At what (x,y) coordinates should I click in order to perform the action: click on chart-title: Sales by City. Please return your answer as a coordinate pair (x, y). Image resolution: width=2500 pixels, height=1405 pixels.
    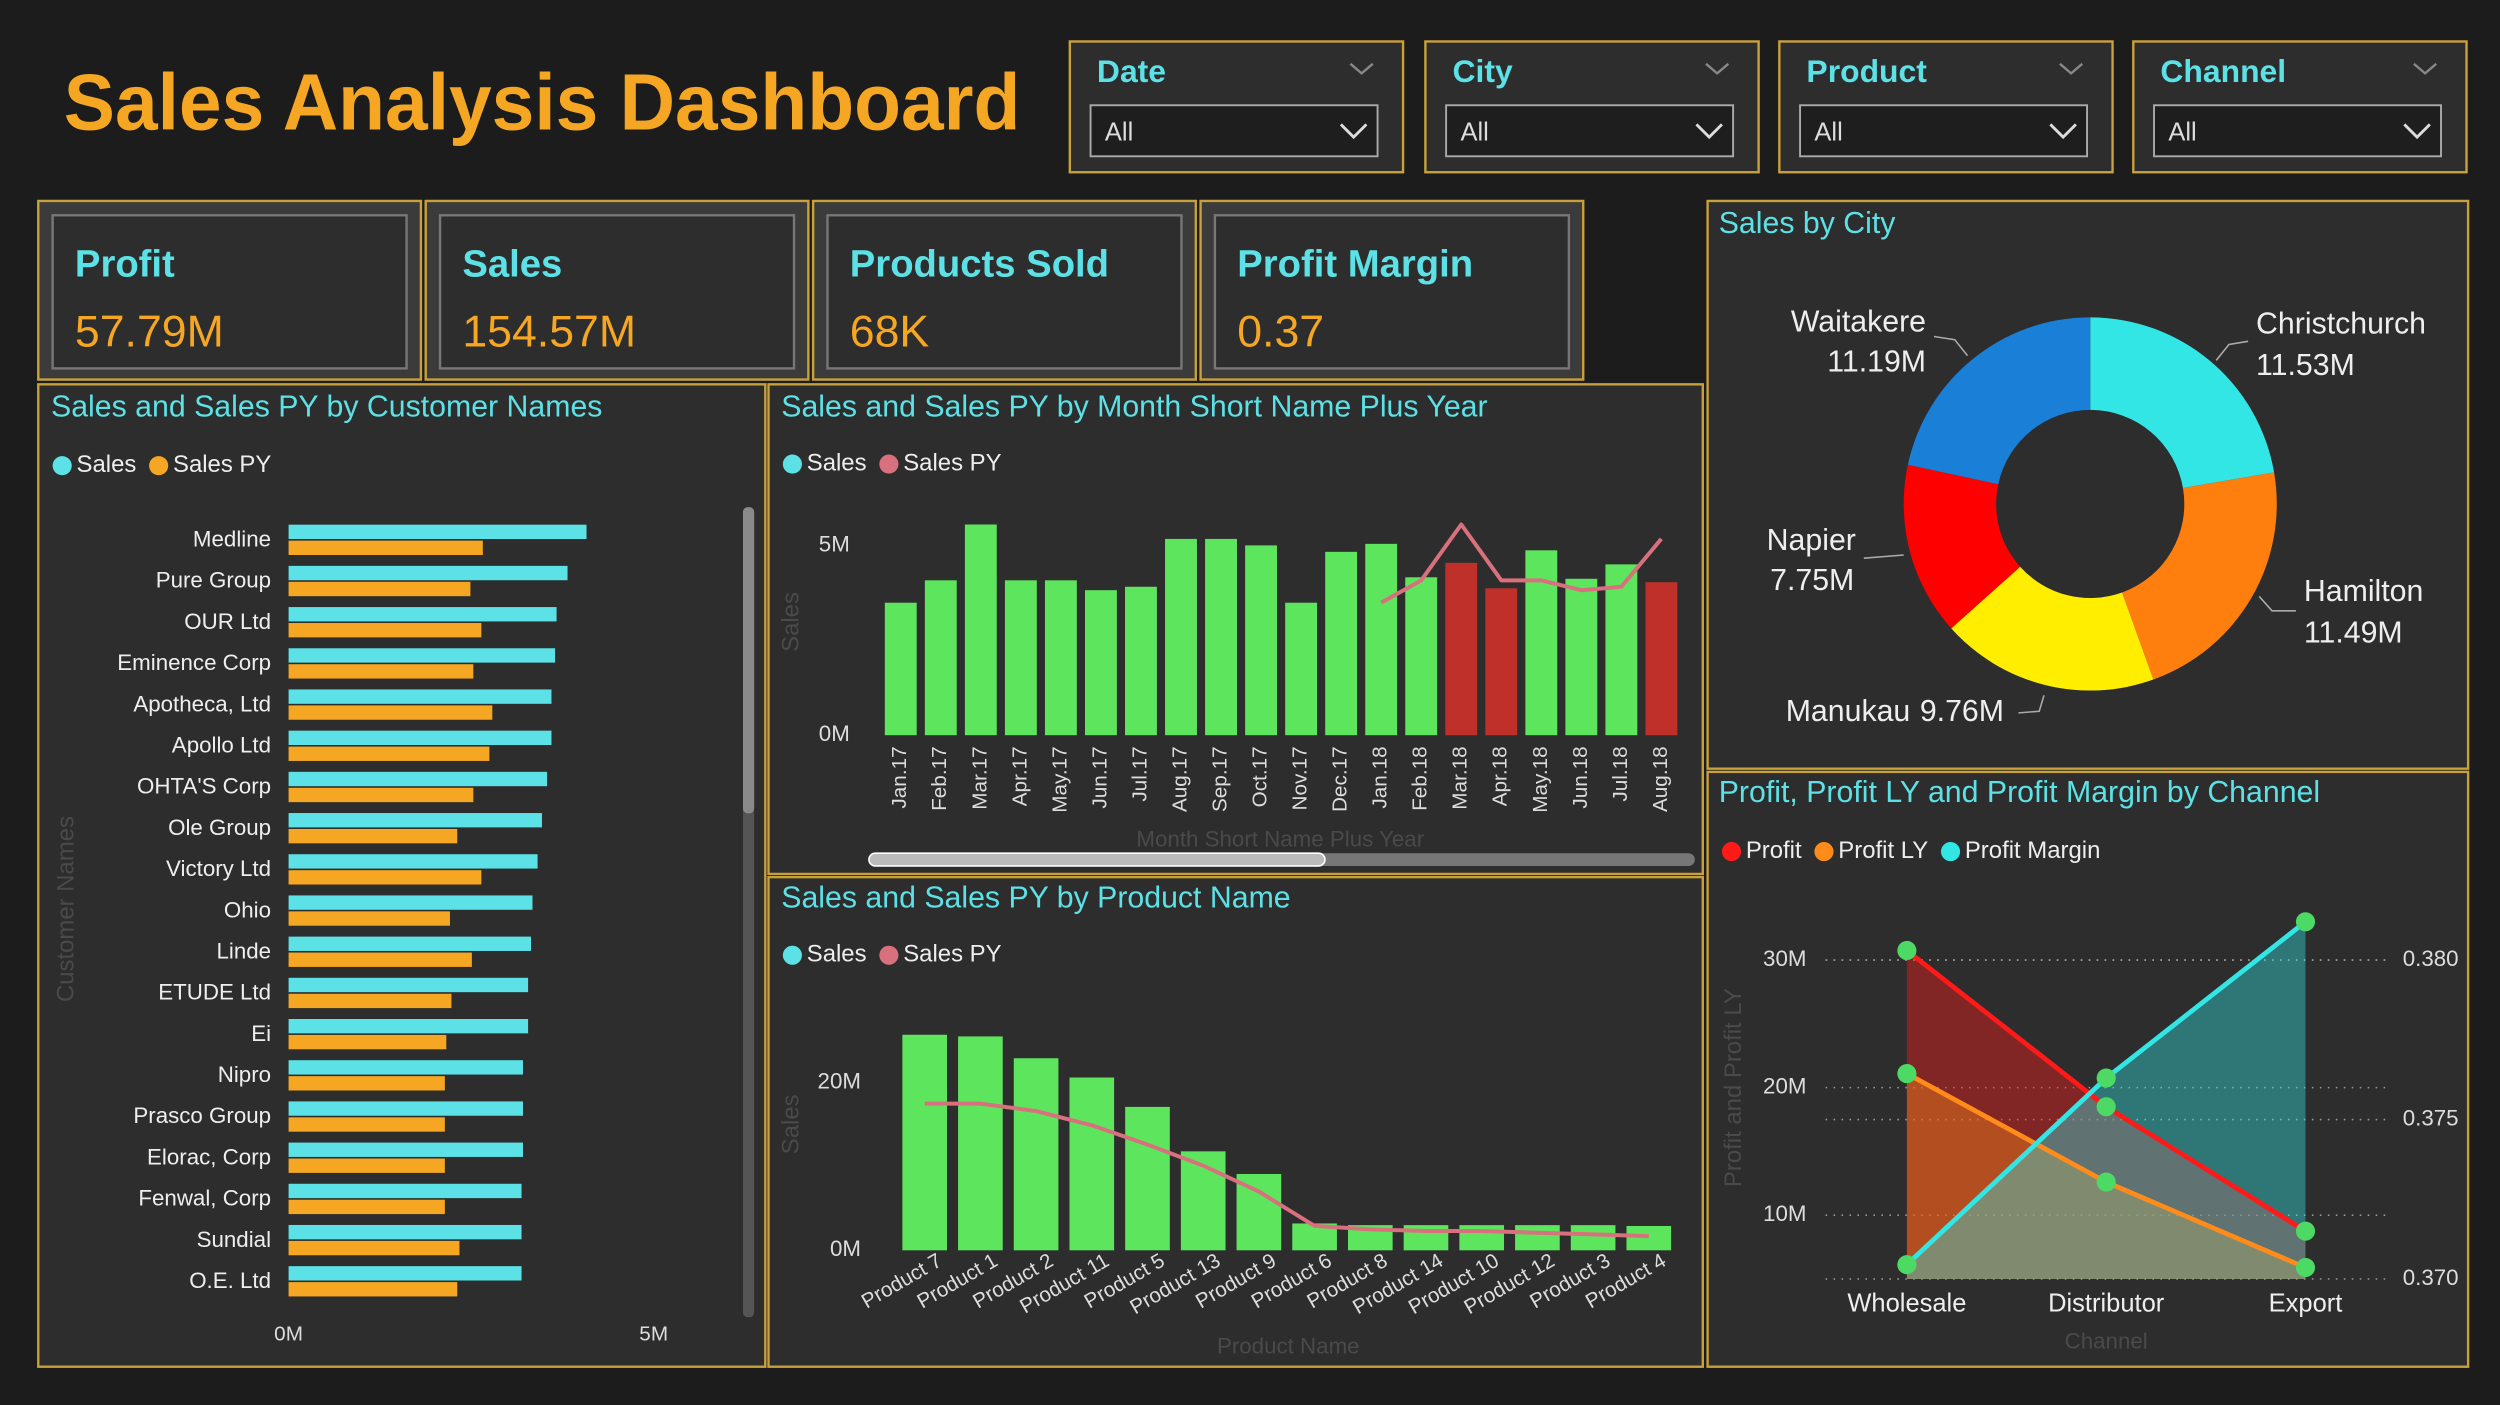
    Looking at the image, I should click on (1808, 223).